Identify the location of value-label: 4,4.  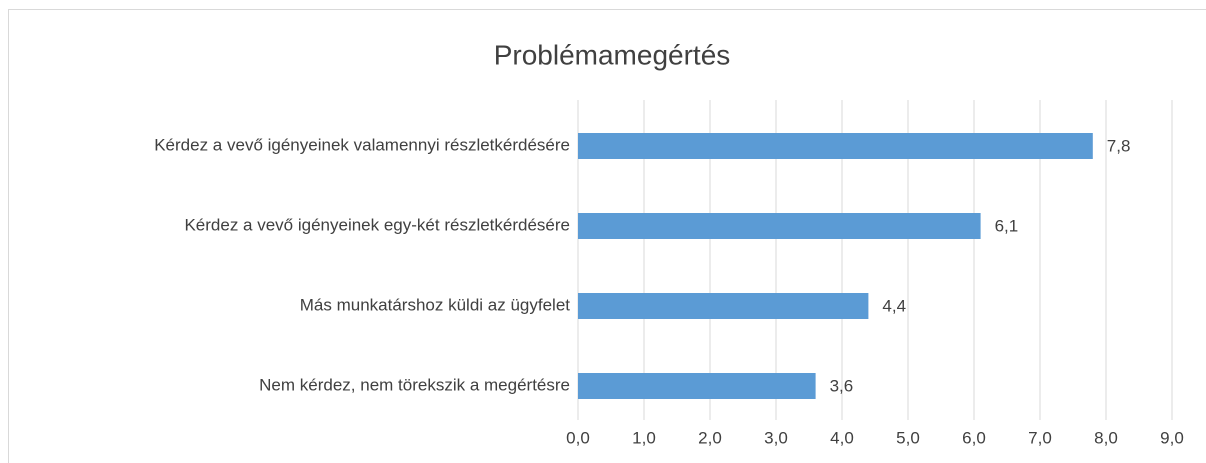
(894, 305).